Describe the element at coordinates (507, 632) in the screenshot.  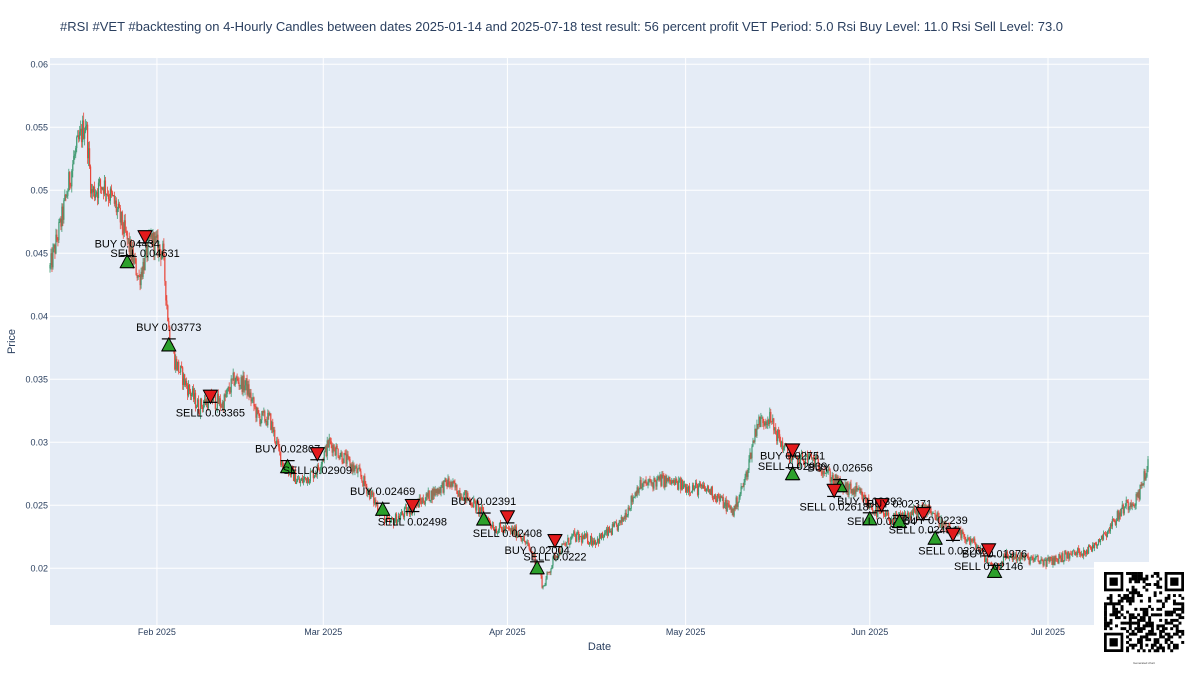
I see `x-tick-label: Apr 2025` at that location.